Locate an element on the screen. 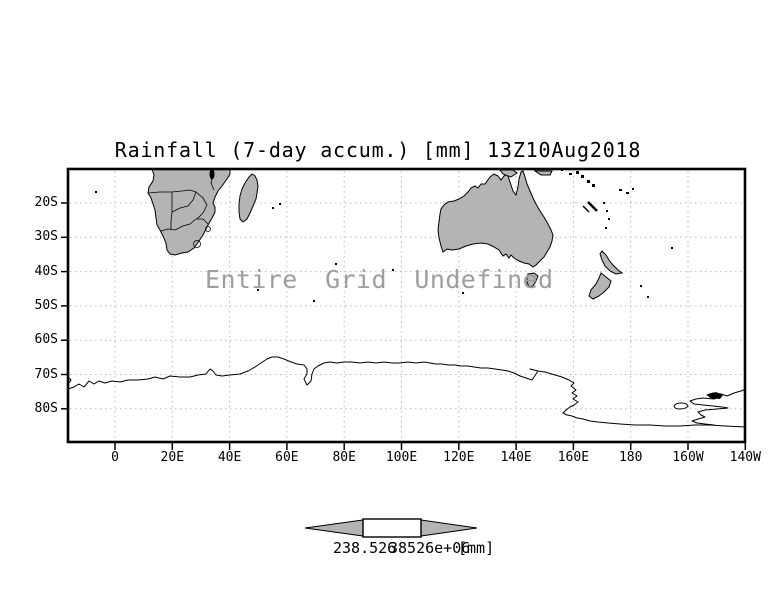 The image size is (784, 612). africa-landmass is located at coordinates (189, 212).